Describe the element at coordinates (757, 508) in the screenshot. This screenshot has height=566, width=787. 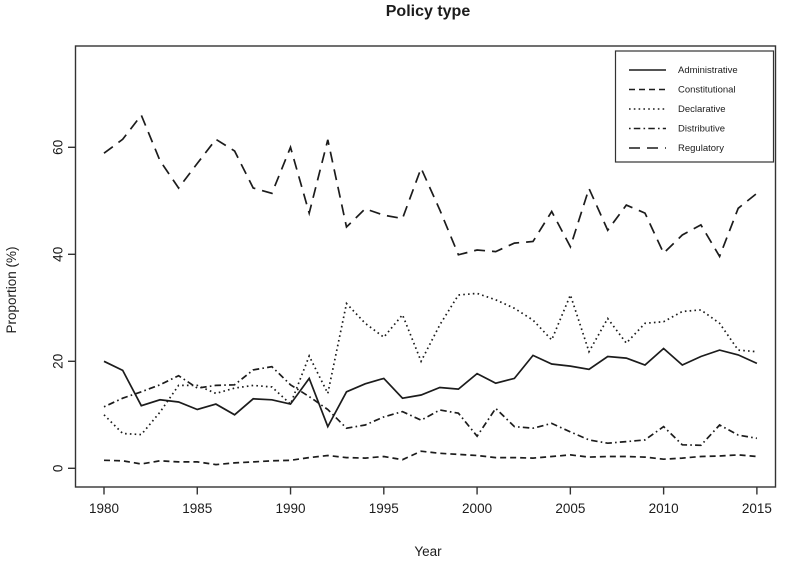
I see `x-tick-label: 2015` at that location.